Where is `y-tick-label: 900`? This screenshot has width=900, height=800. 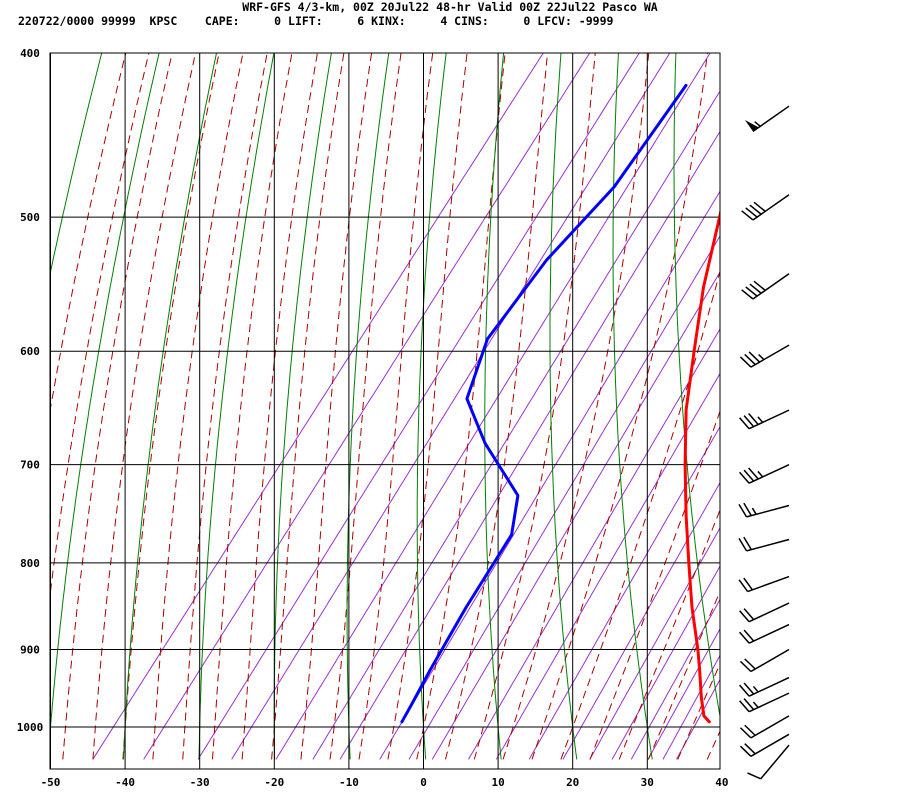 y-tick-label: 900 is located at coordinates (30, 649).